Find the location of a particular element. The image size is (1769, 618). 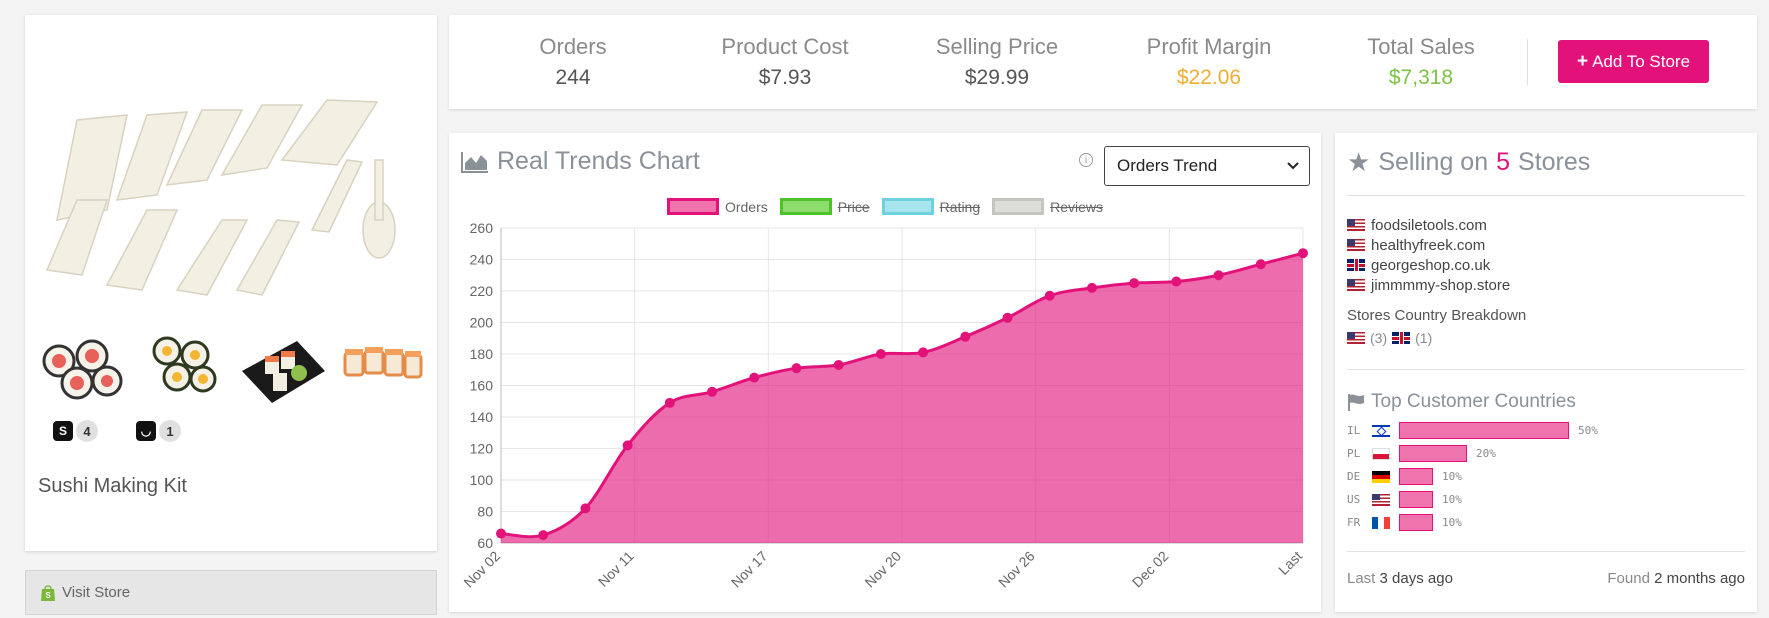

store-row: jimmmmy-shop.store is located at coordinates (1428, 285).